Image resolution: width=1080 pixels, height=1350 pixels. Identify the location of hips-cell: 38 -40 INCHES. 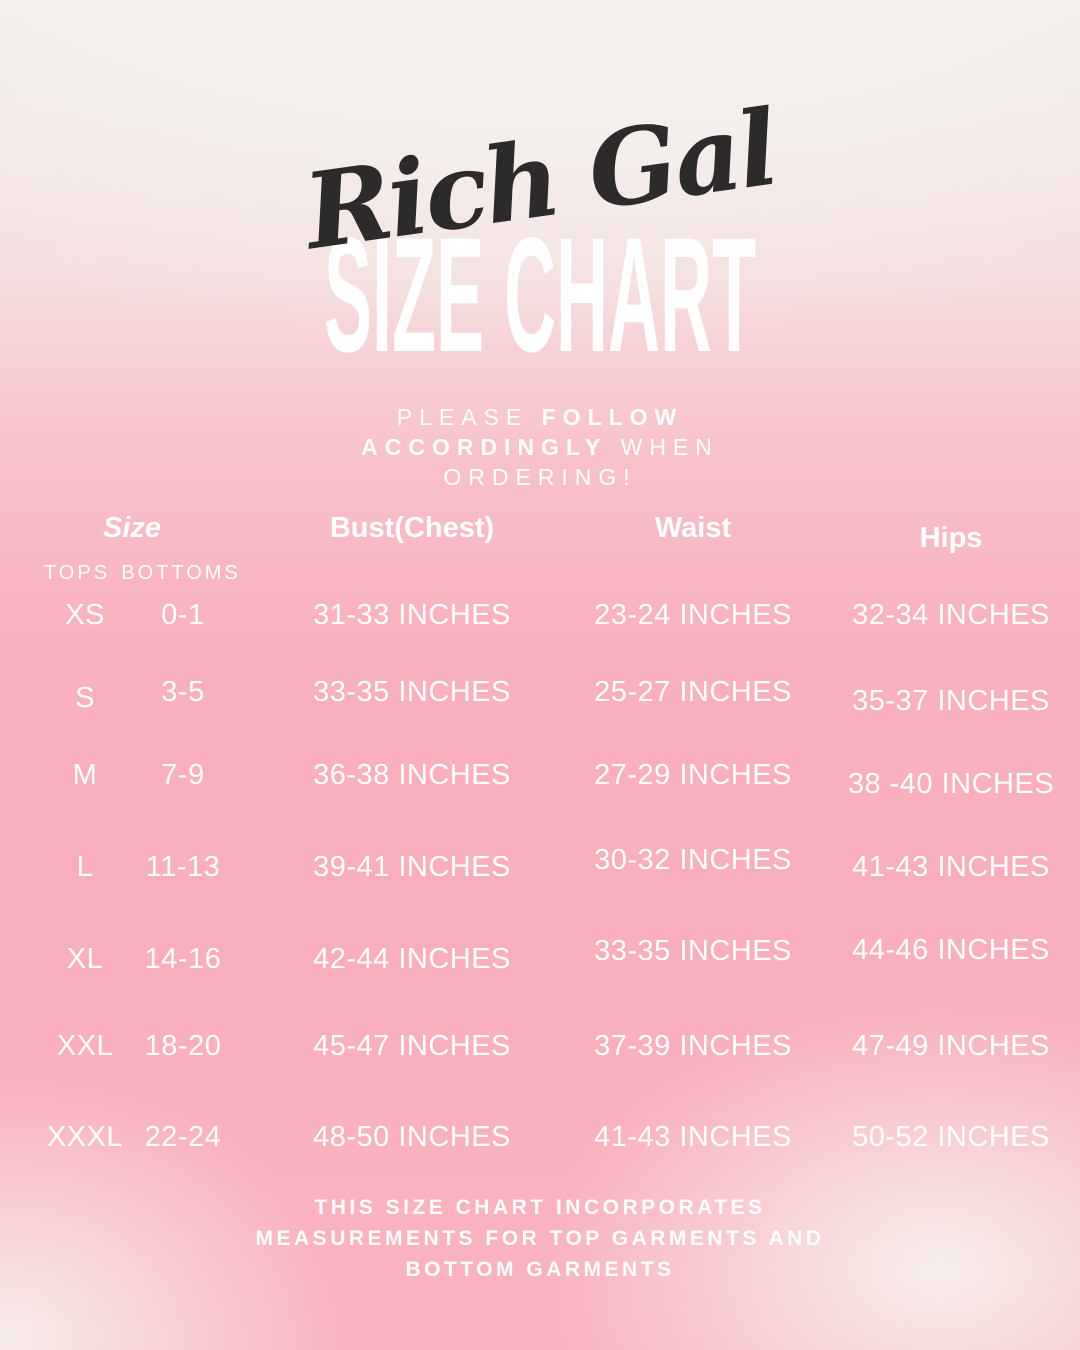
(951, 783).